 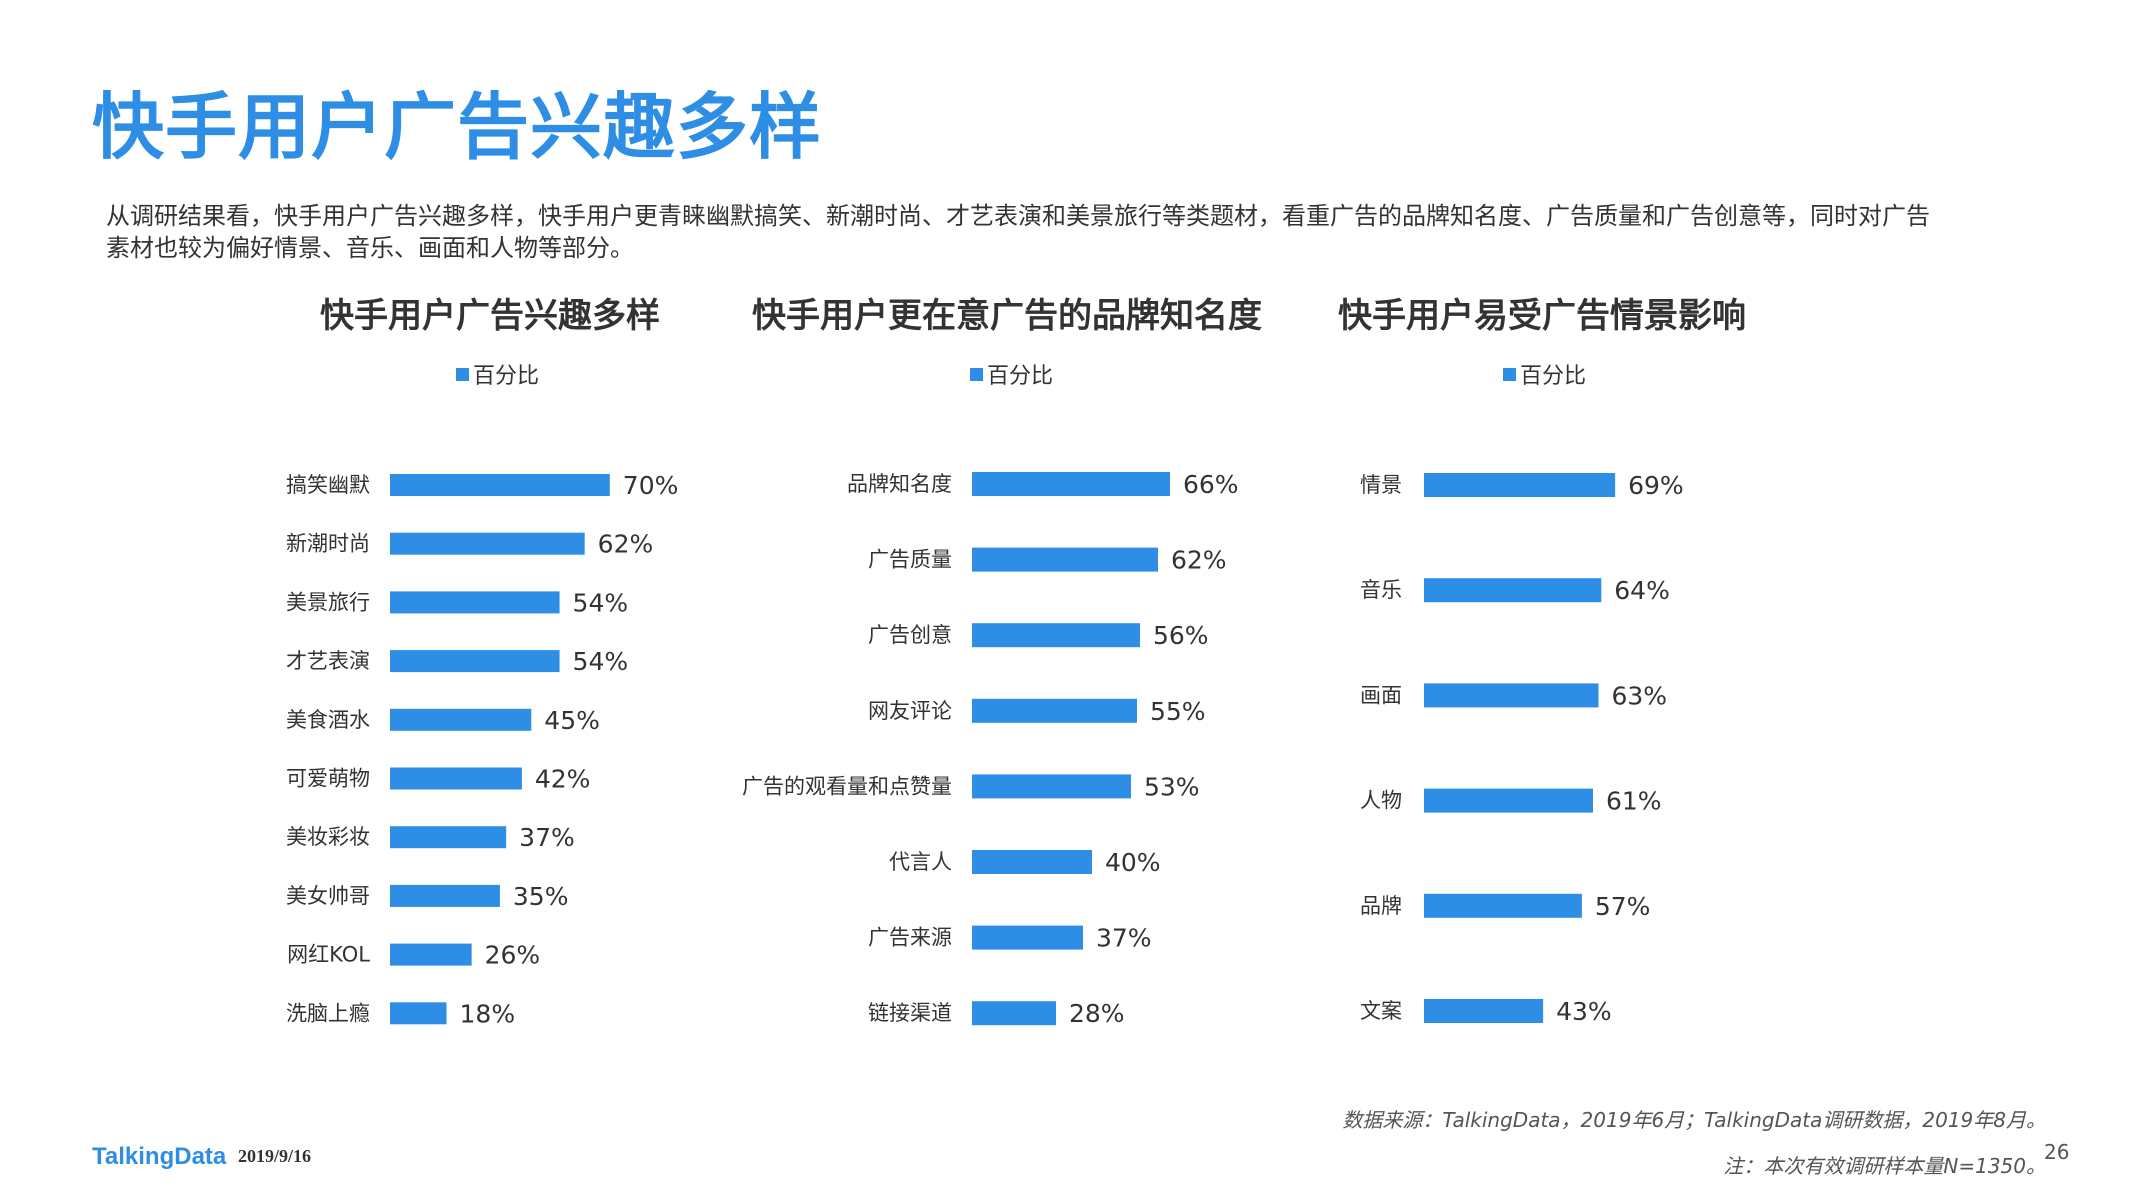 I want to click on chart-1-title: 快手用户广告兴趣多样, so click(x=490, y=316).